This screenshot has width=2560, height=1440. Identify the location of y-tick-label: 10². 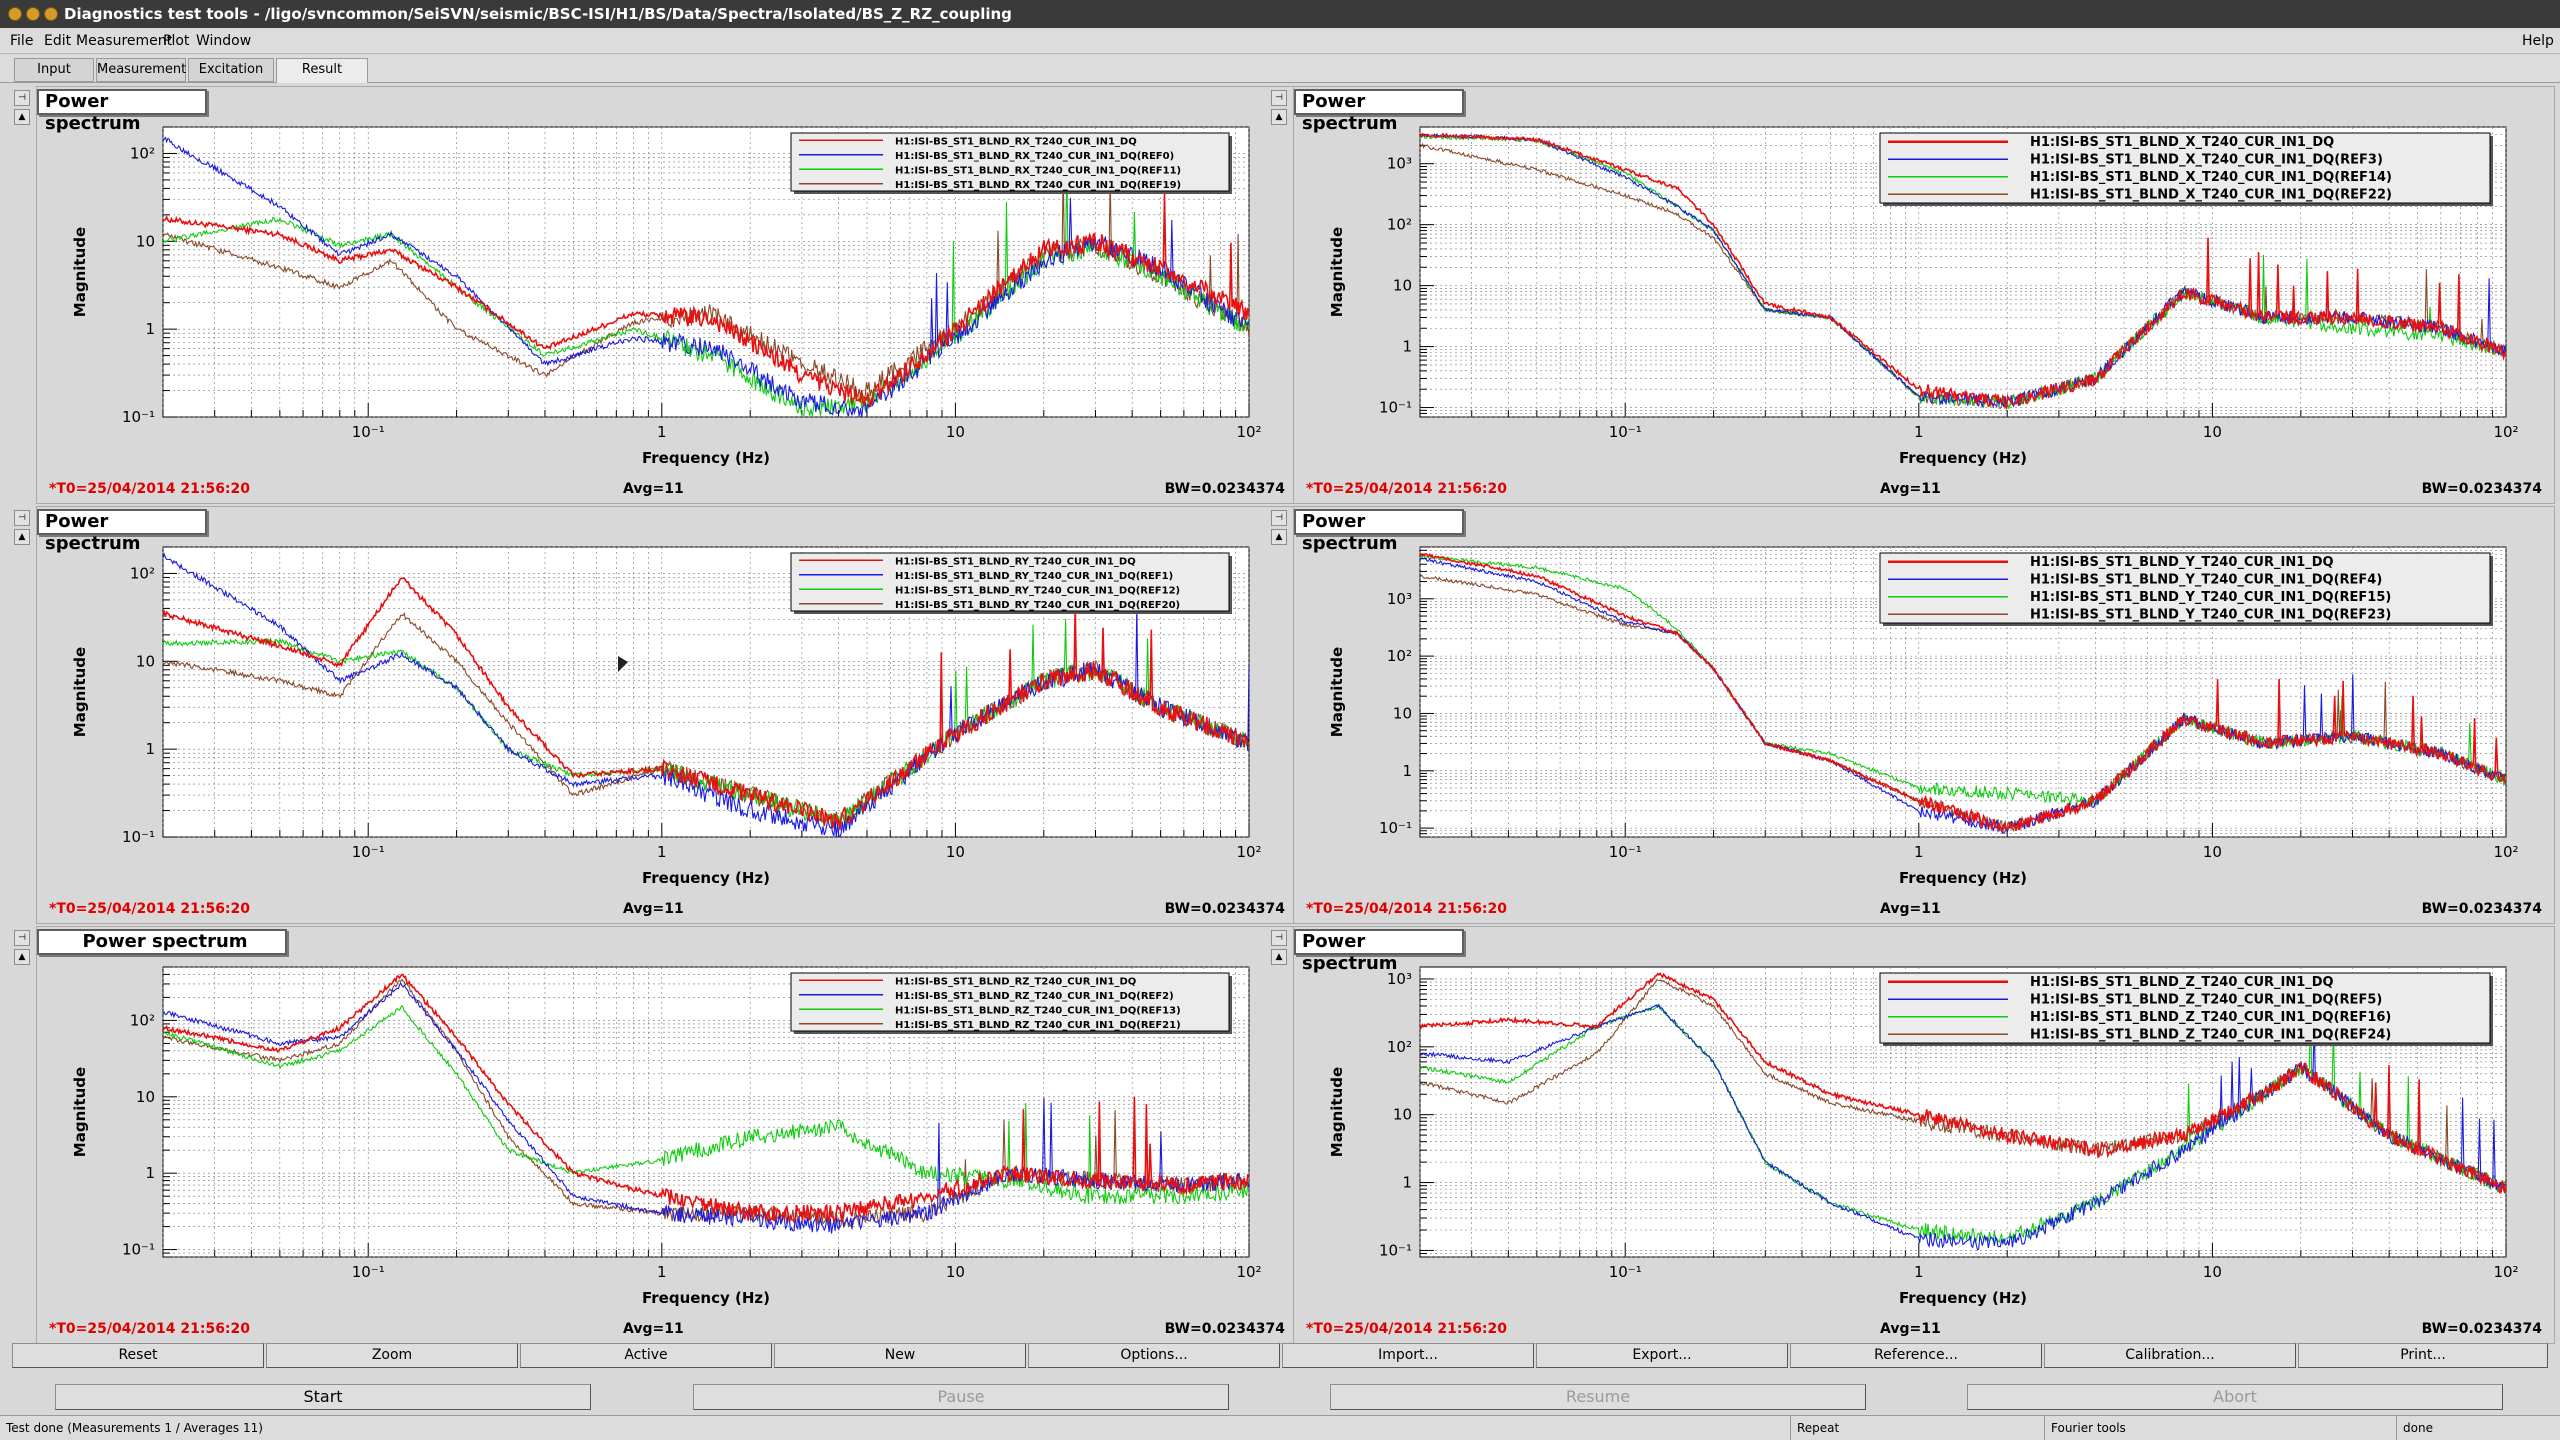
(142, 573).